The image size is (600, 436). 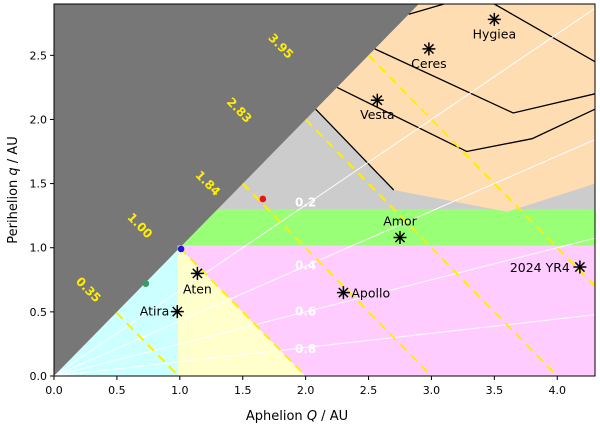 I want to click on x-tick-label-7: 3.5, so click(x=495, y=390).